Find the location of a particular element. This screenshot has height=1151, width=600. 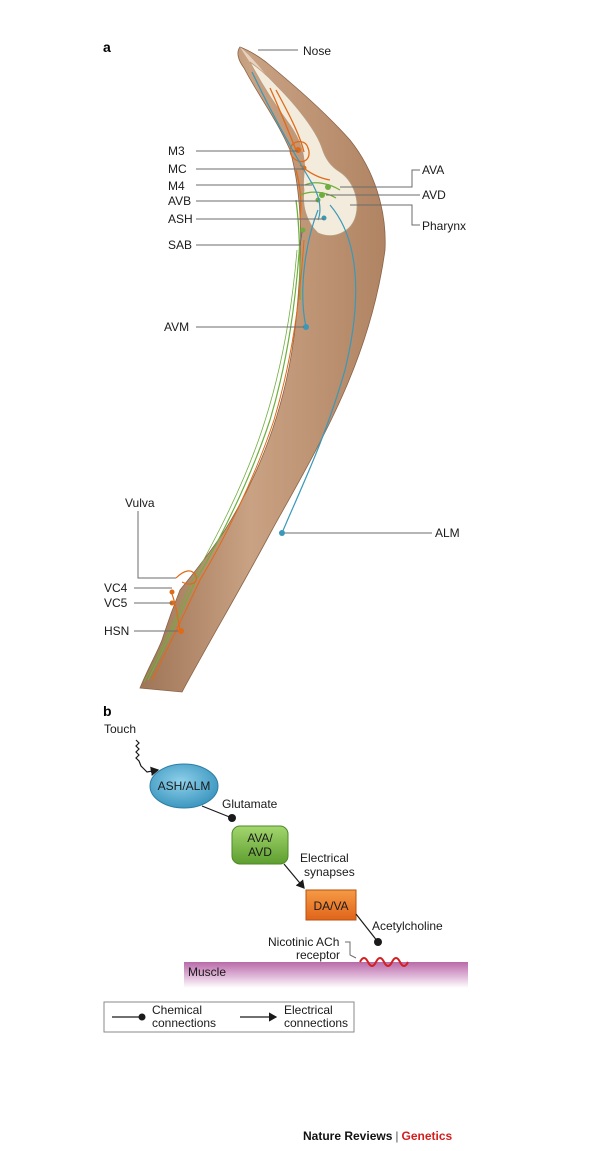

legend-electrical-label-line1: Electrical is located at coordinates (308, 1010).